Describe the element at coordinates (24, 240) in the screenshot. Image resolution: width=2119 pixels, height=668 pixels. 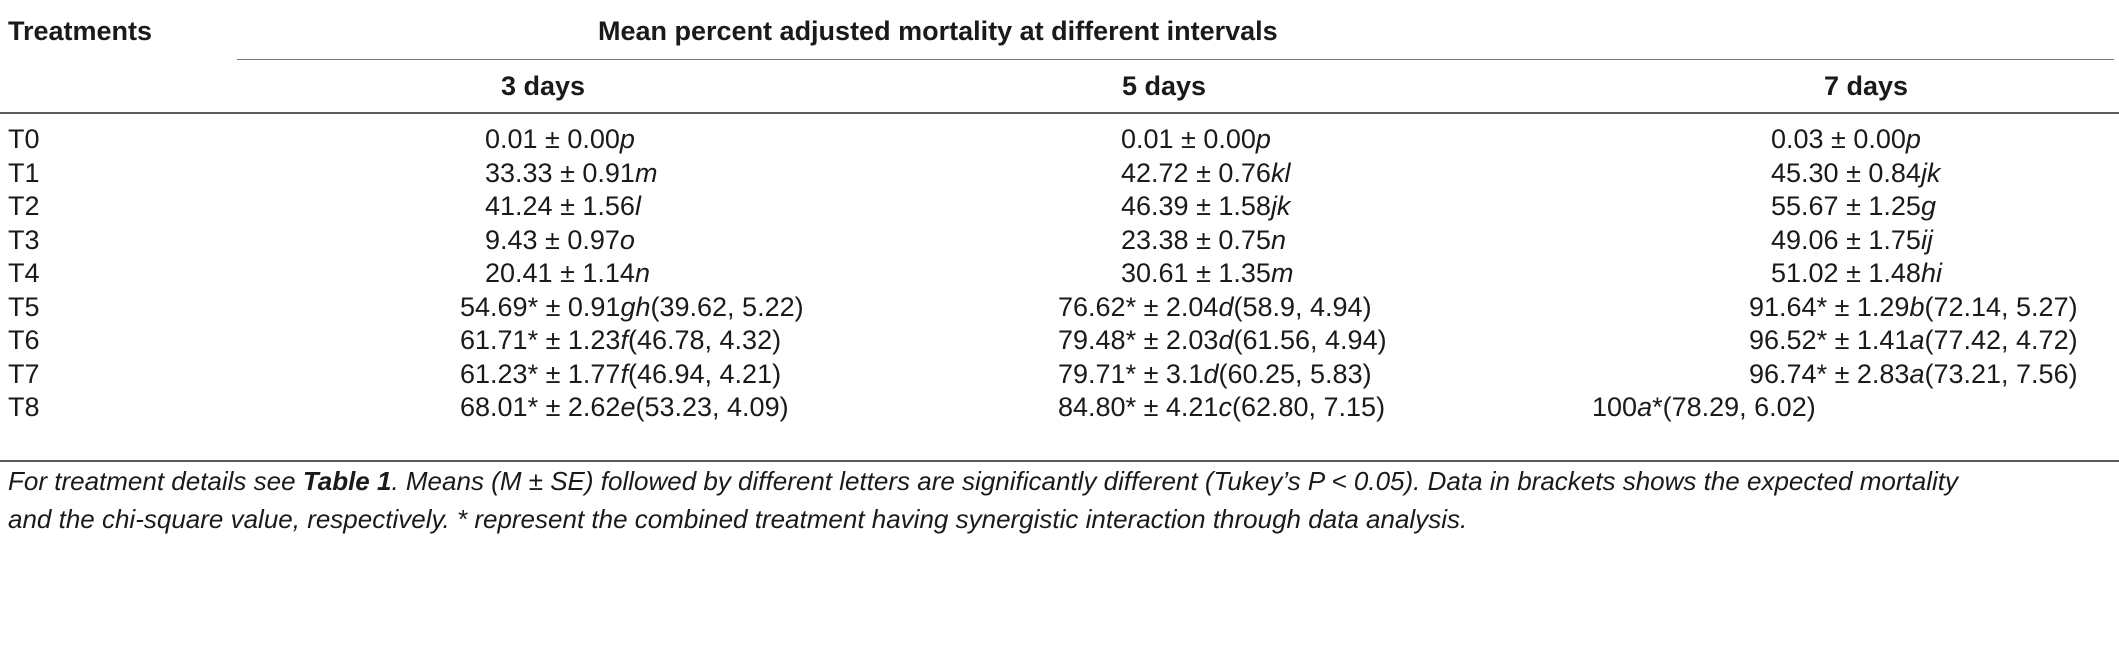
I see `treatment-label: T3` at that location.